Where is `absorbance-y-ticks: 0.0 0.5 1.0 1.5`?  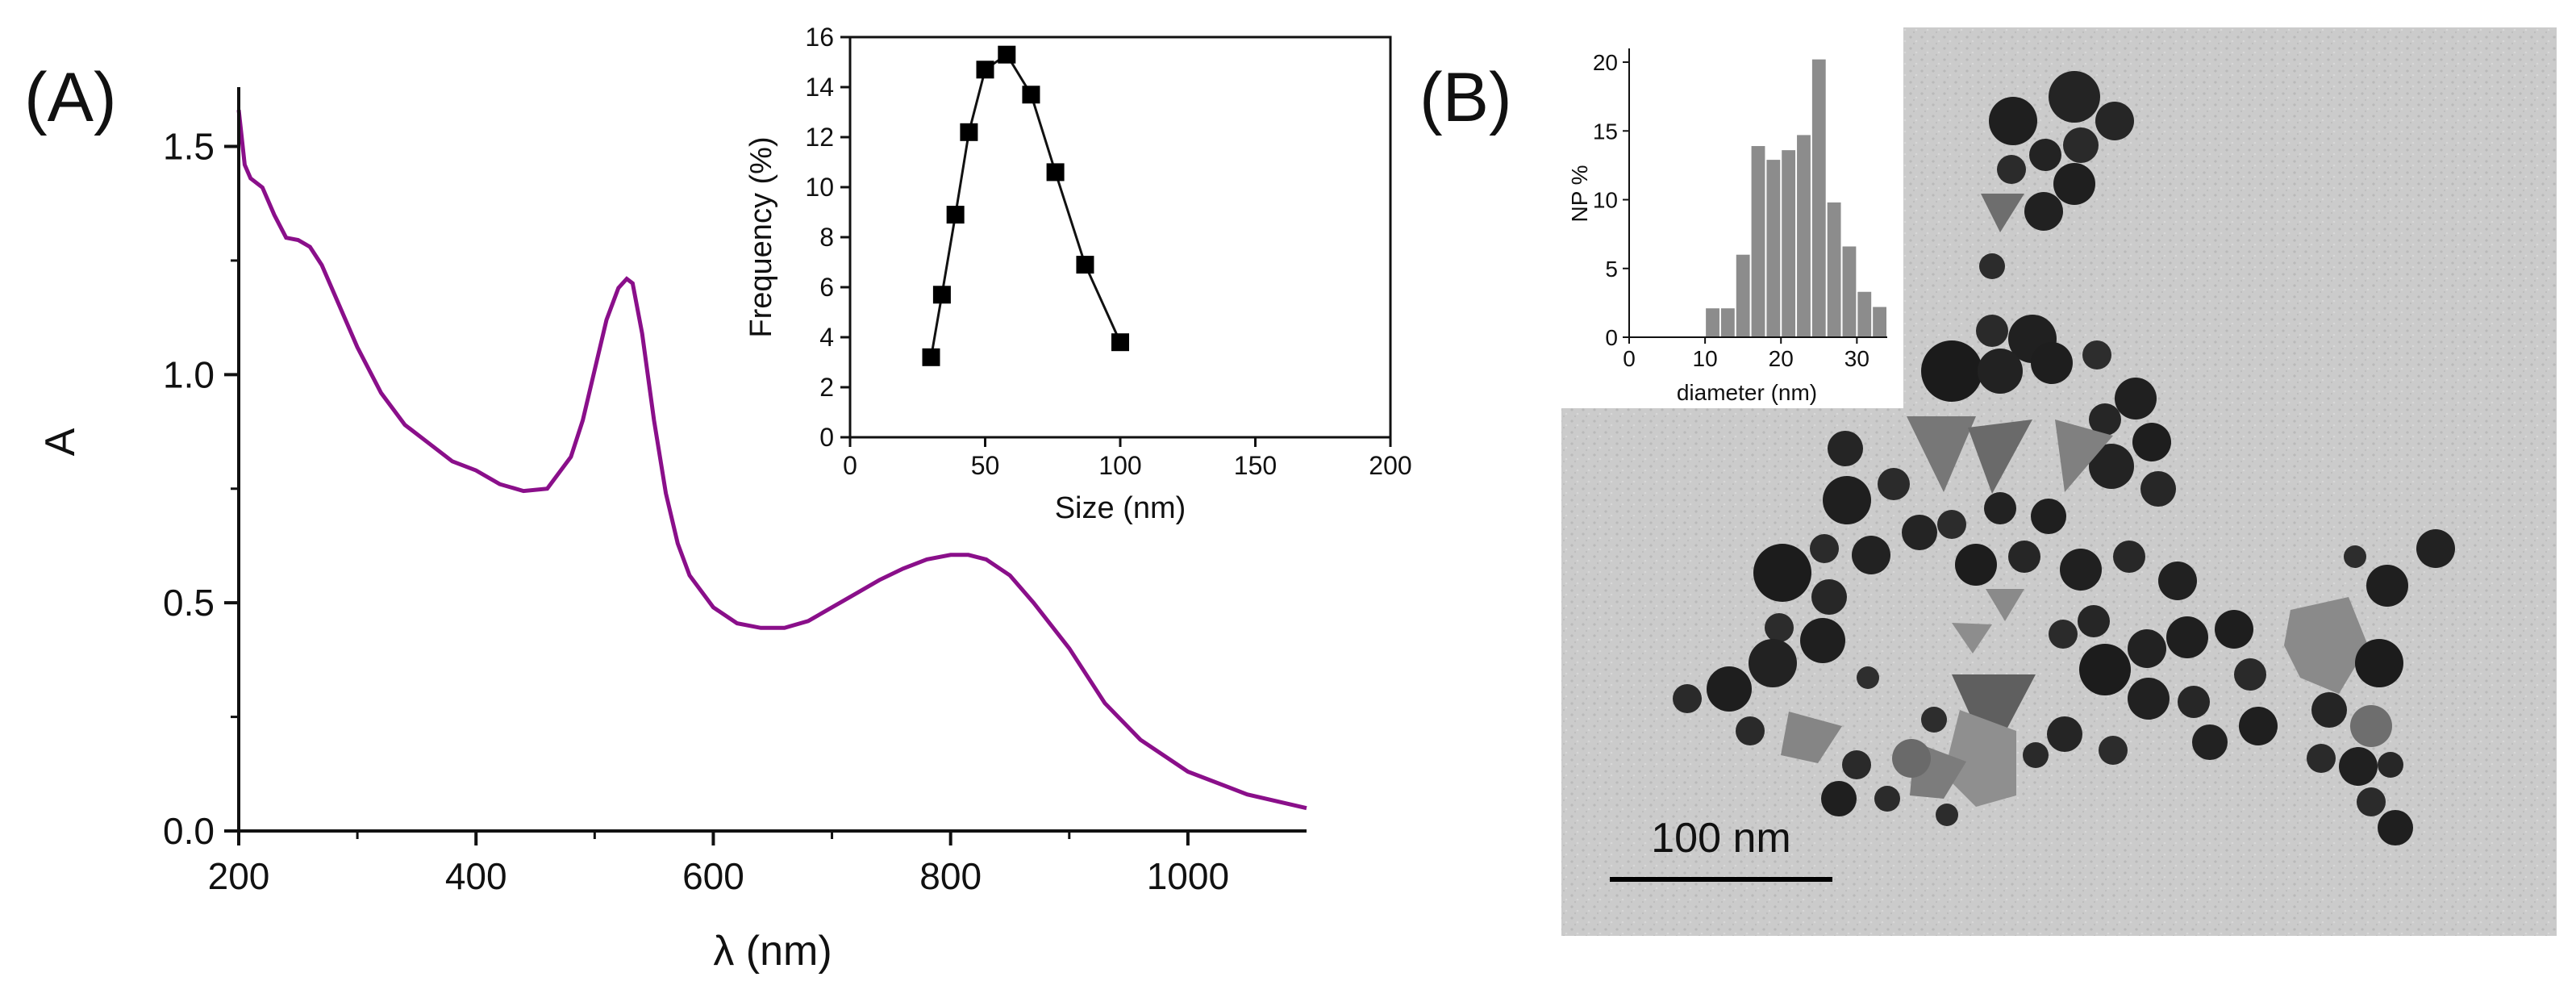
absorbance-y-ticks: 0.0 0.5 1.0 1.5 is located at coordinates (201, 489).